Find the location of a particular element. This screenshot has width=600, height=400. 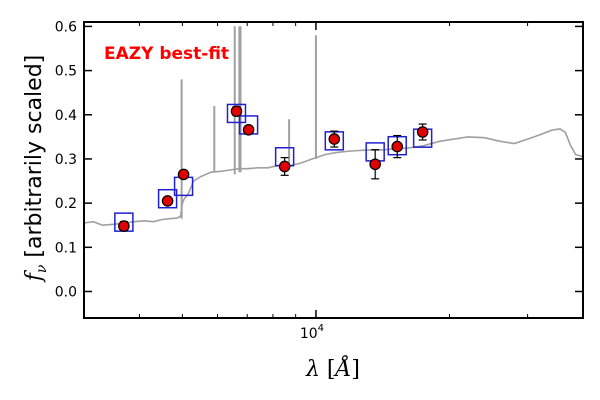

y-tick-label: 0.0 is located at coordinates (66, 292).